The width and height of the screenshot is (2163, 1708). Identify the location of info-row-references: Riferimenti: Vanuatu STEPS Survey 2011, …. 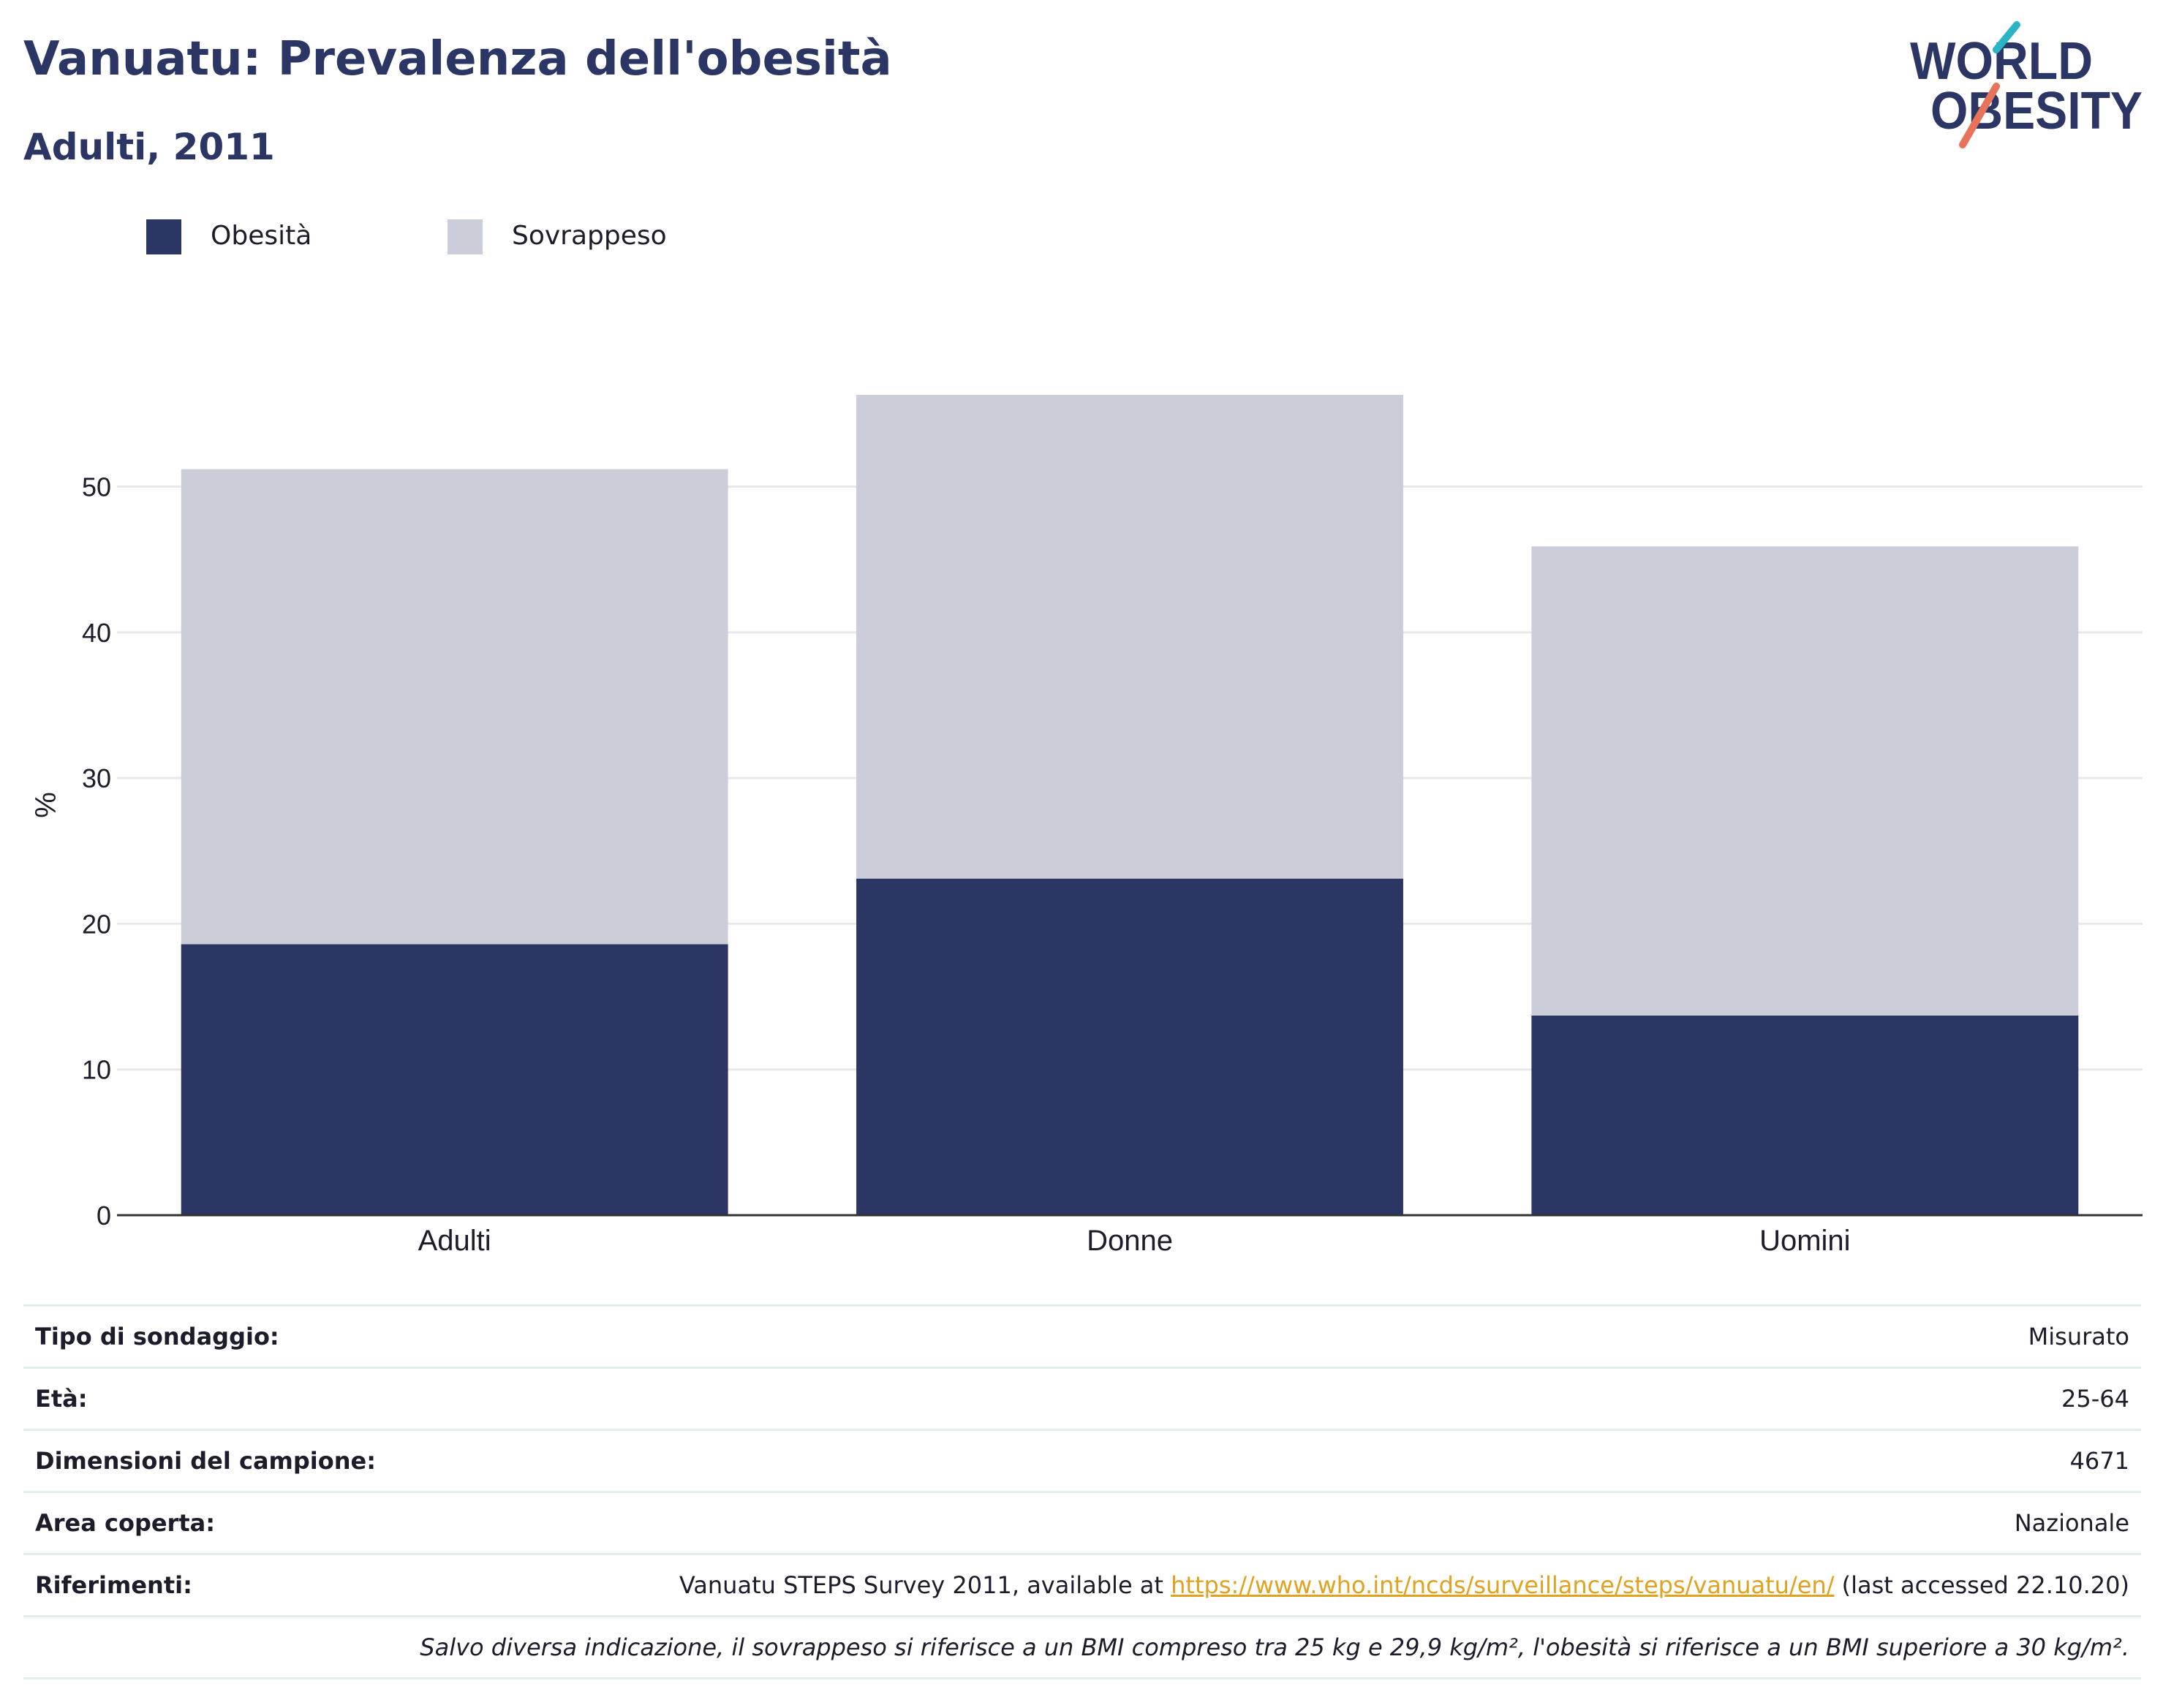
(1082, 1584).